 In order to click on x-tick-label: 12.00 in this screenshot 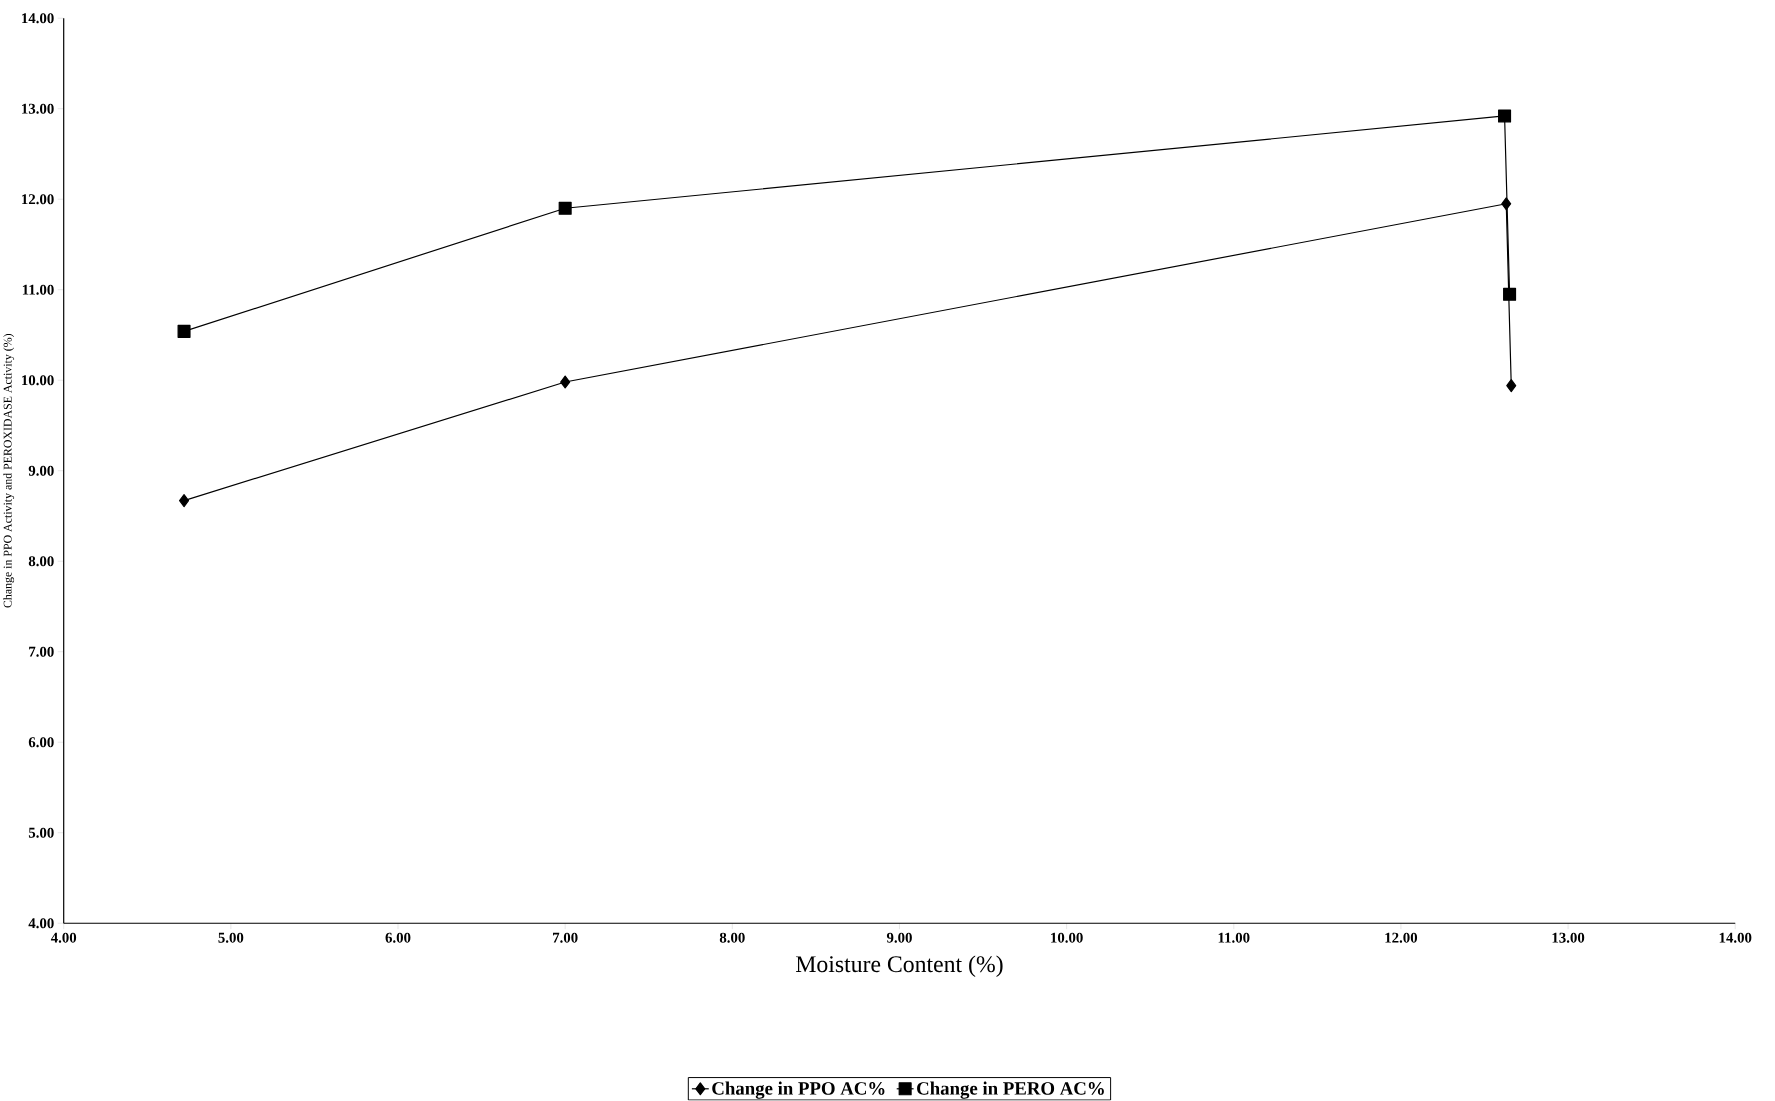, I will do `click(1401, 937)`.